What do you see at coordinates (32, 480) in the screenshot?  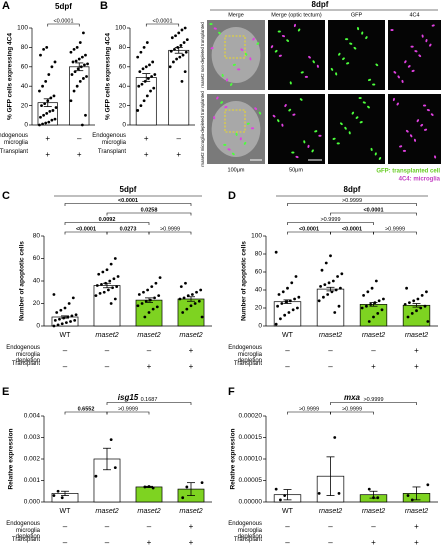 I see `y-tick-label: 0.001` at bounding box center [32, 480].